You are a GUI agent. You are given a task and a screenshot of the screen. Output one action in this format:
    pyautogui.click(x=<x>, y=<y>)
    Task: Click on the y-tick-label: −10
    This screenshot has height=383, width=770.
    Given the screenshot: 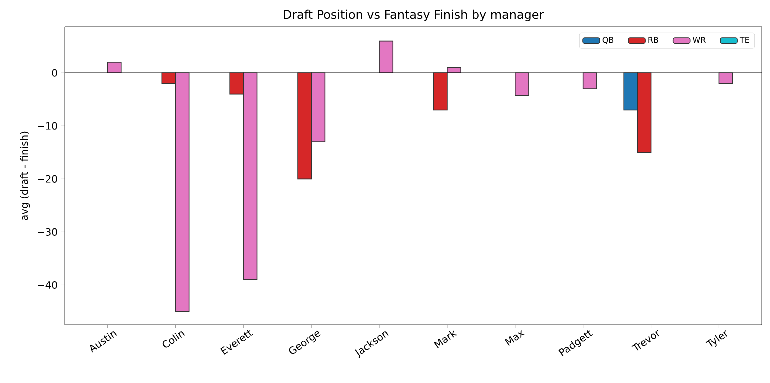 What is the action you would take?
    pyautogui.click(x=48, y=126)
    